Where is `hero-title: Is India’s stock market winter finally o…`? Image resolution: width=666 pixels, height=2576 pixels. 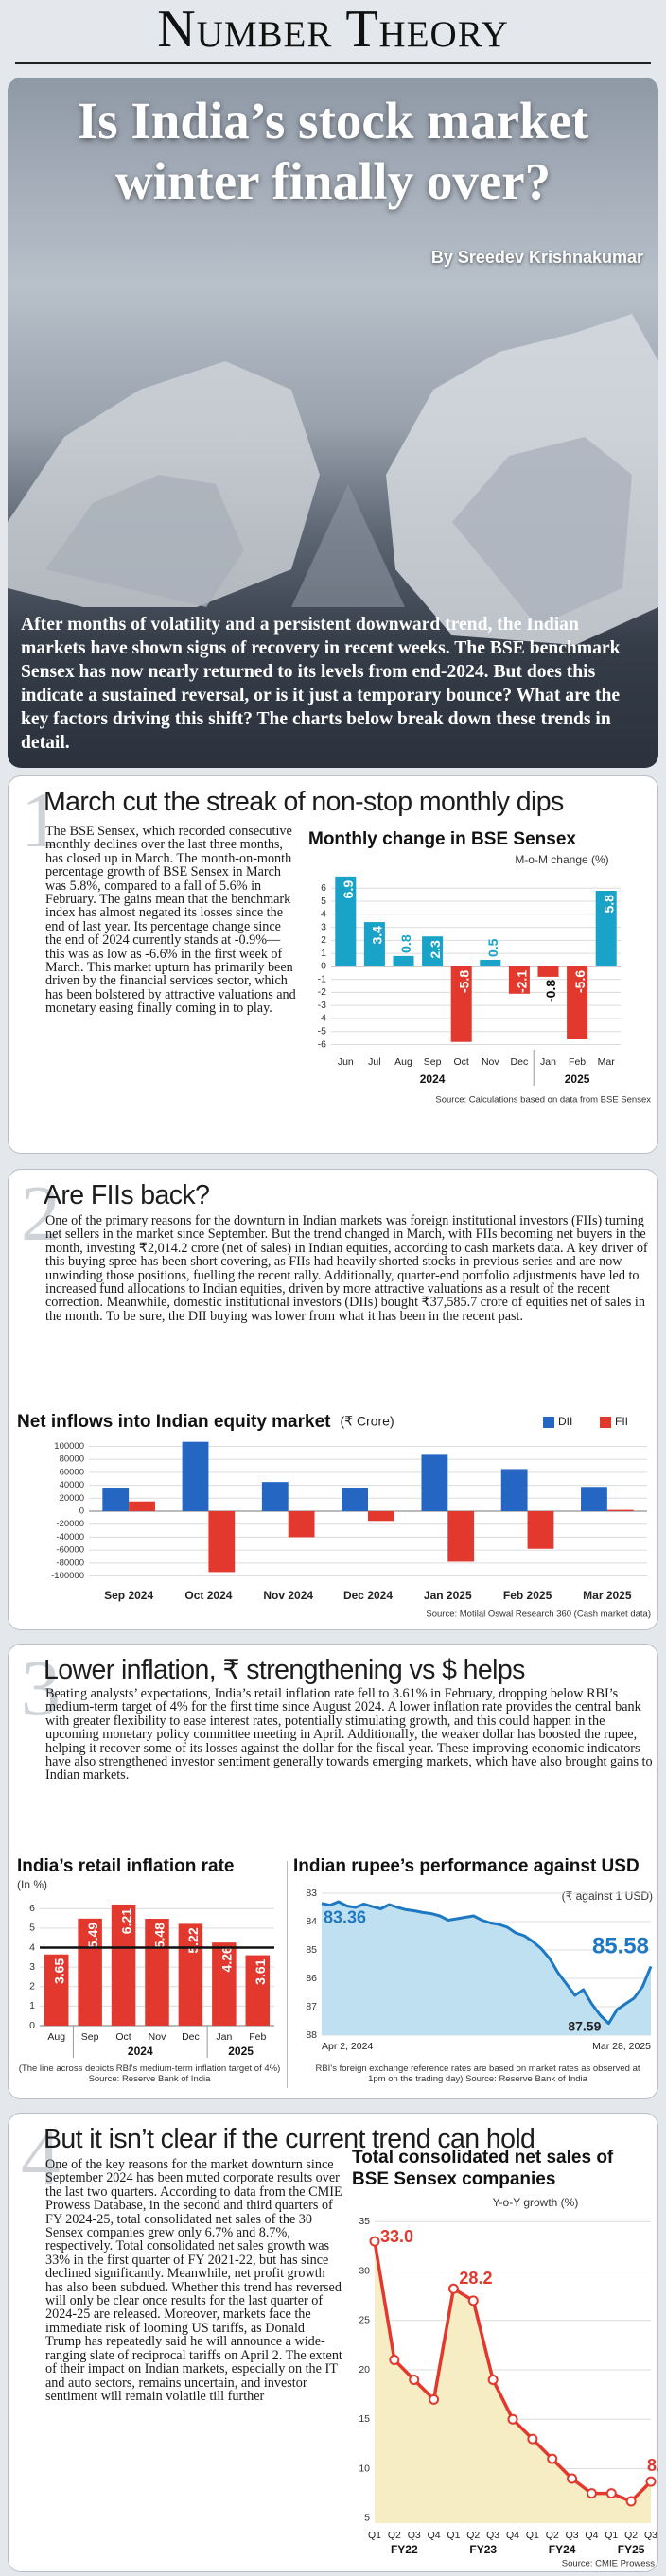 hero-title: Is India’s stock market winter finally o… is located at coordinates (333, 151).